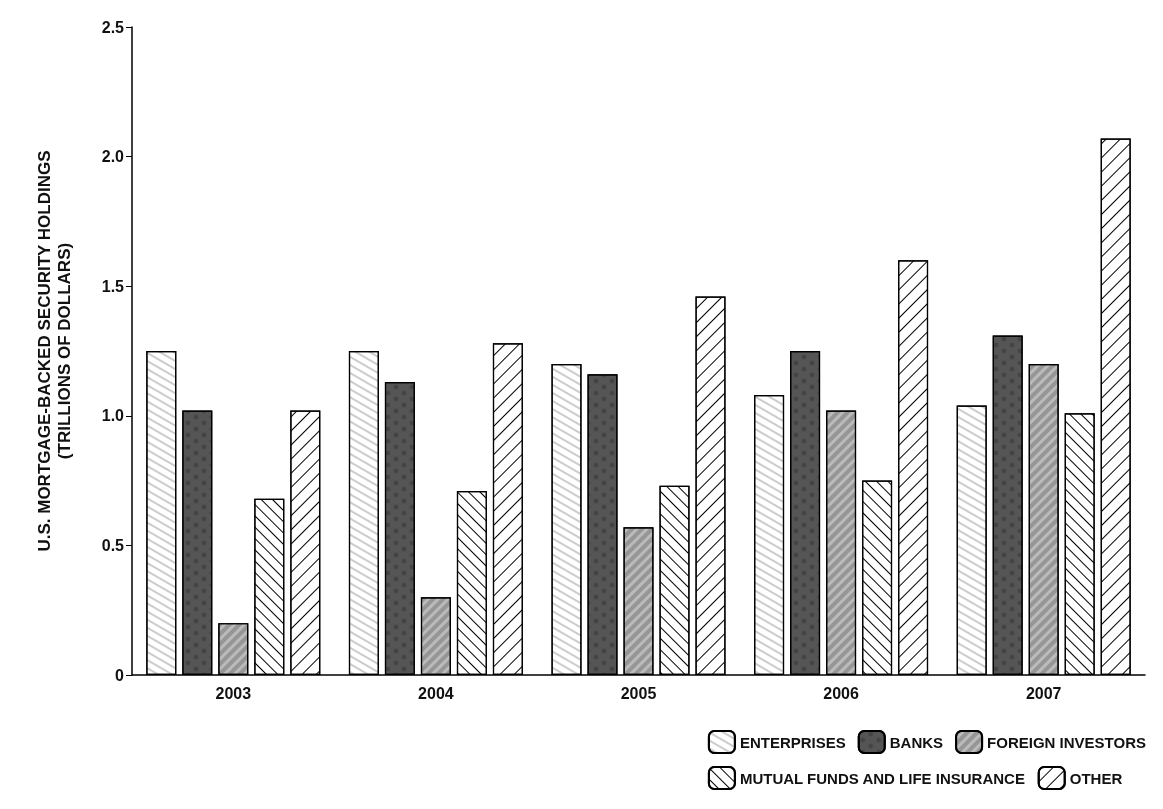  I want to click on legend-label: ENTERPRISES, so click(792, 742).